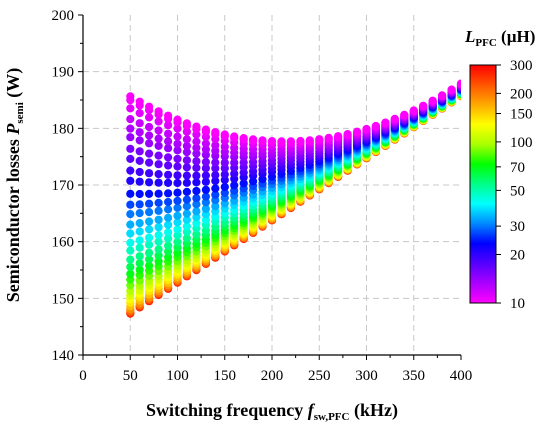 The image size is (550, 432). Describe the element at coordinates (499, 38) in the screenshot. I see `colorbar-title: LPFC (µH)` at that location.